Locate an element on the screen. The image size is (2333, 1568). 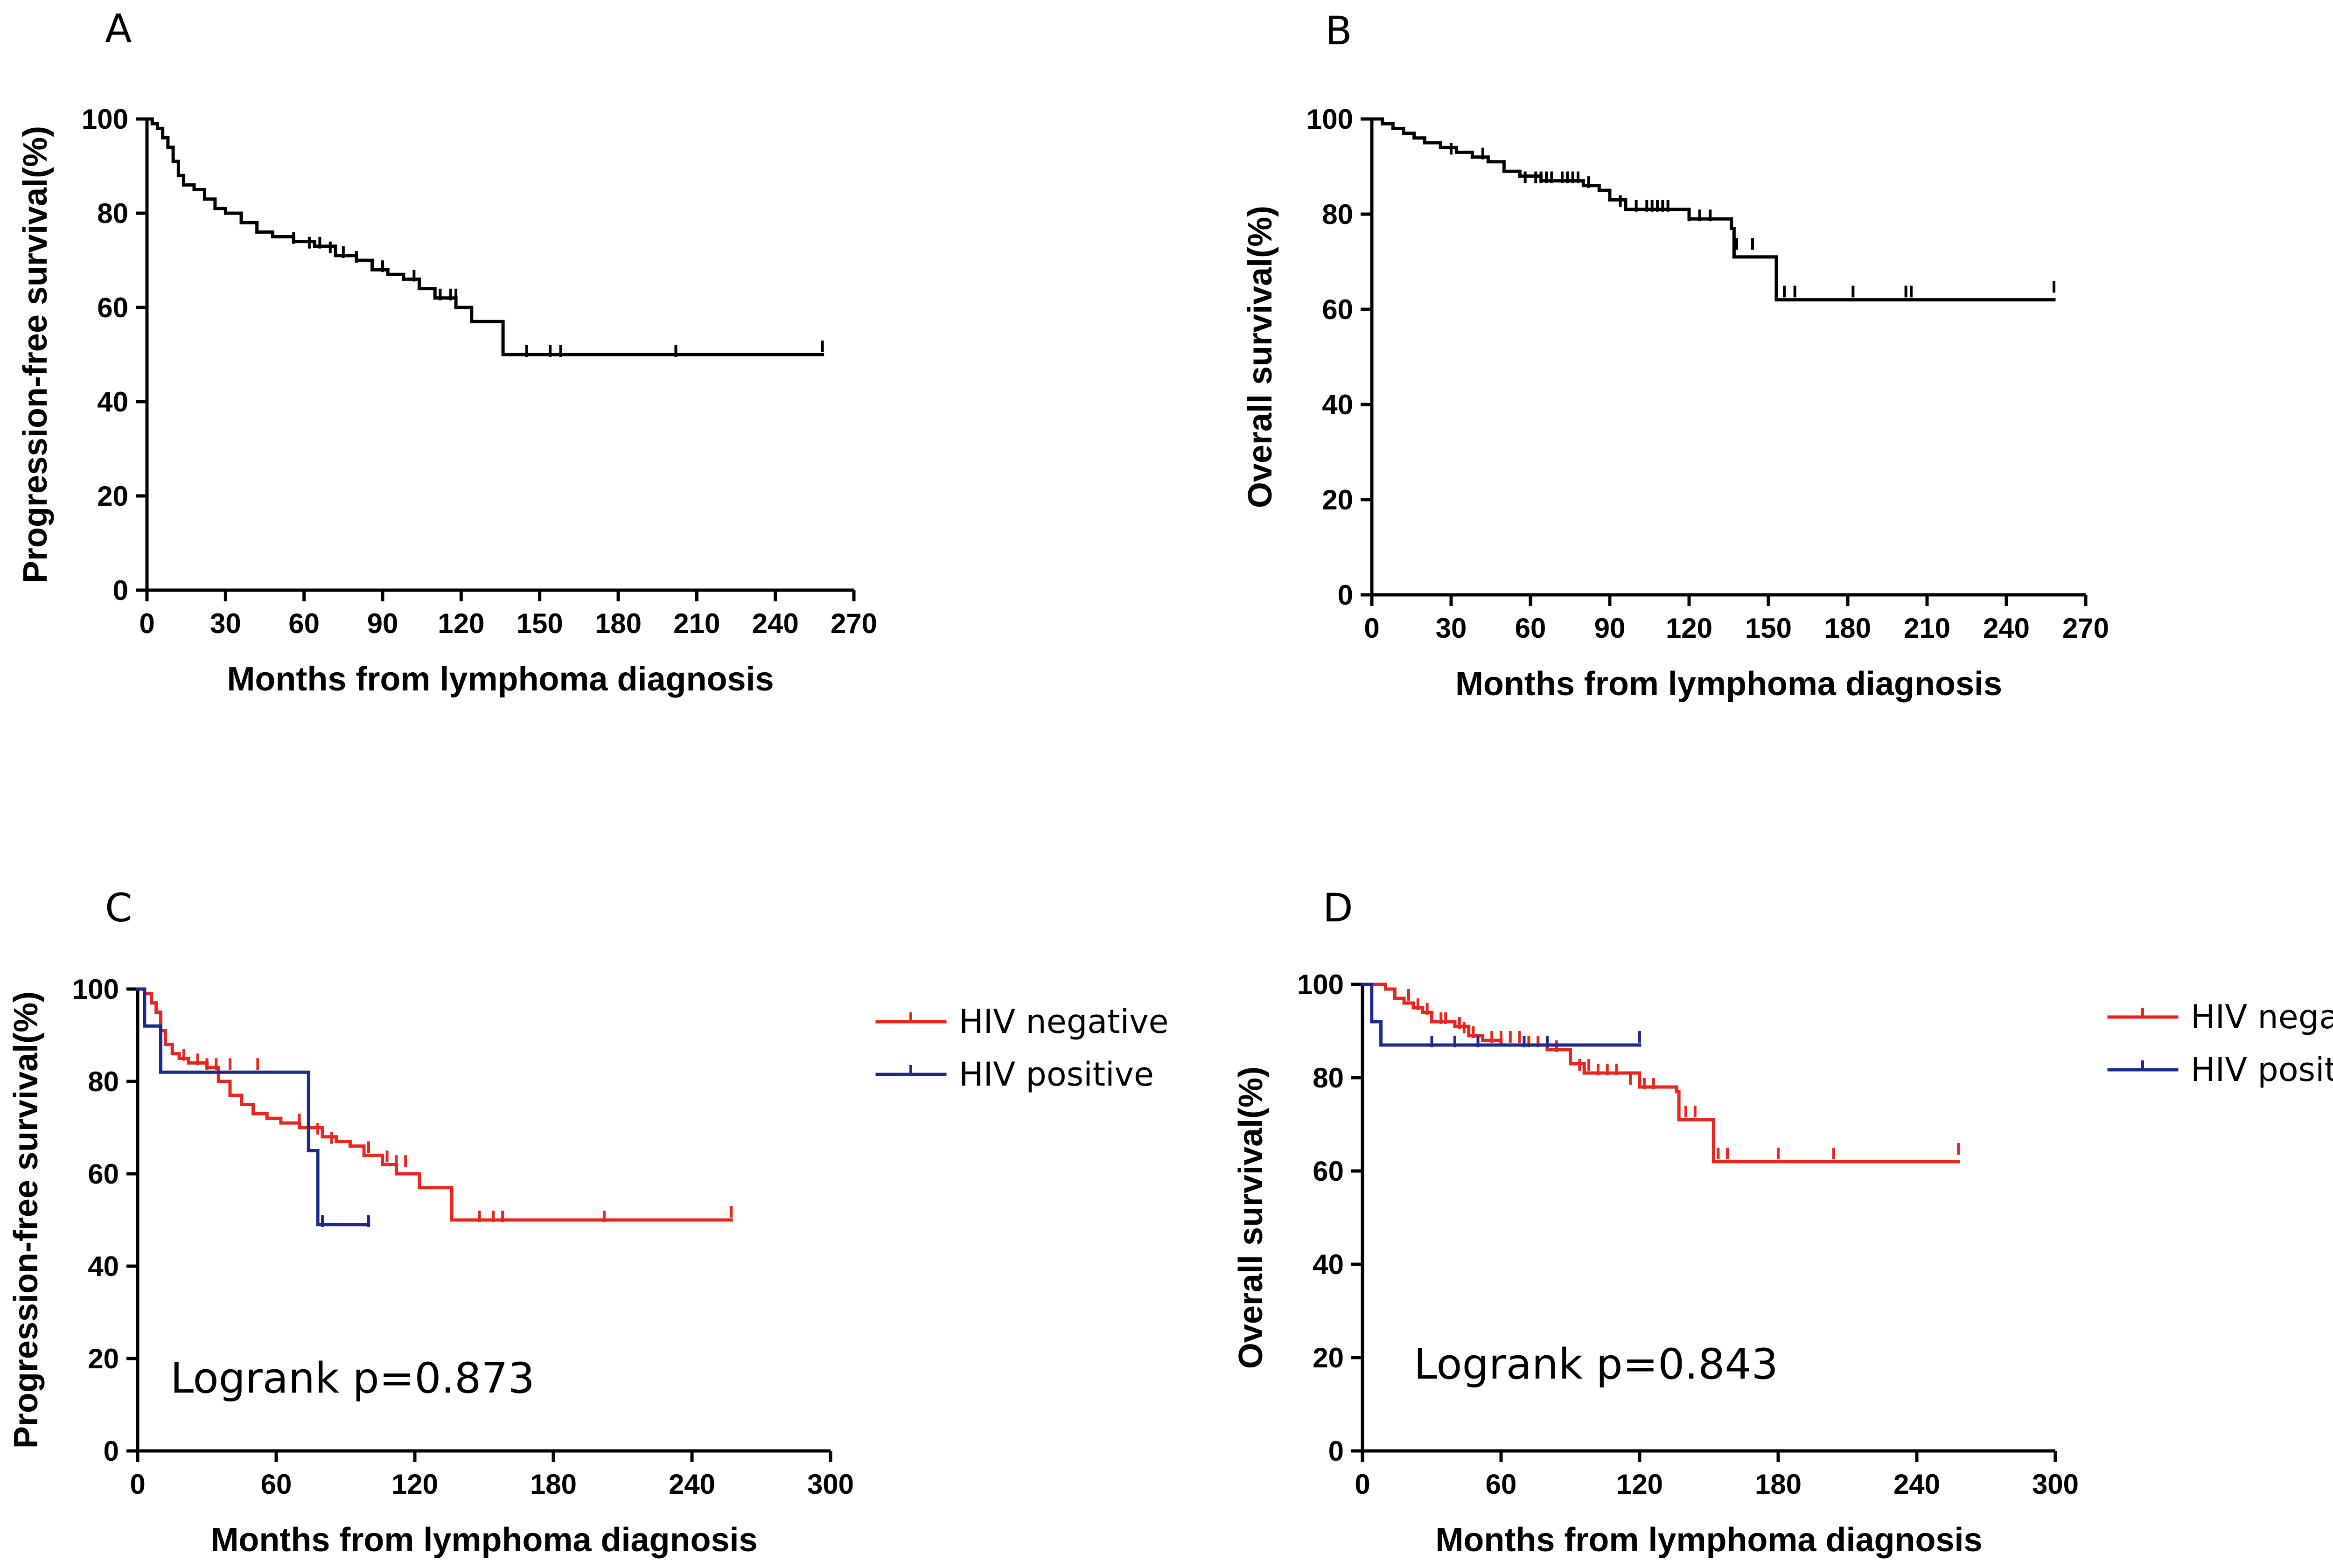
panel-letter: B is located at coordinates (1339, 31).